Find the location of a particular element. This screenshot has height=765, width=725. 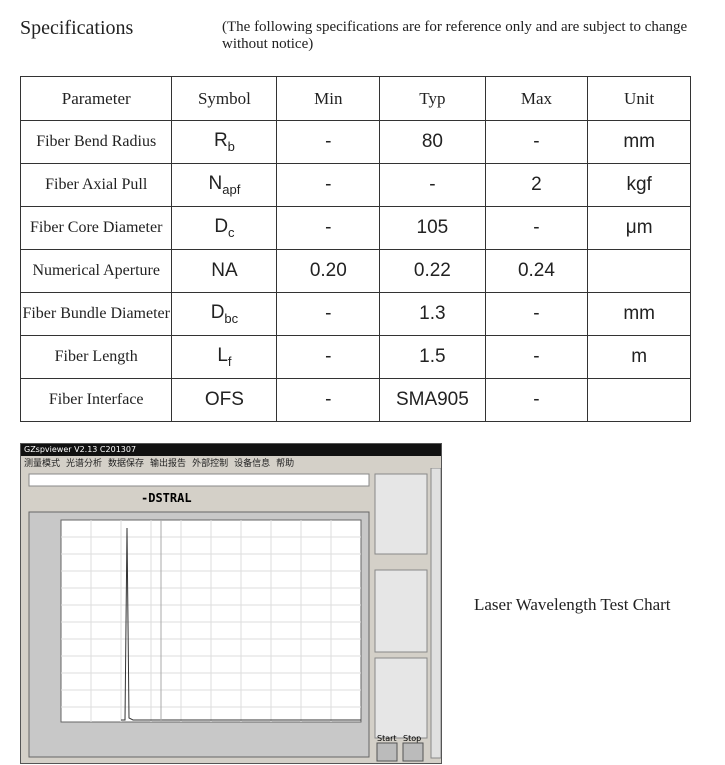

start-button: Start is located at coordinates (387, 738).